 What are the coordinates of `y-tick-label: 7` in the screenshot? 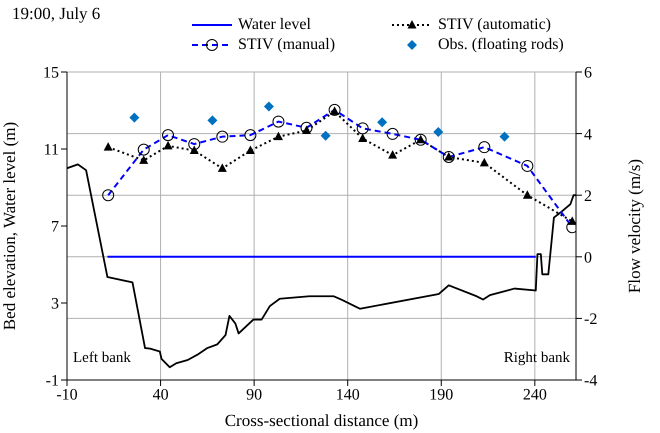 It's located at (55, 227).